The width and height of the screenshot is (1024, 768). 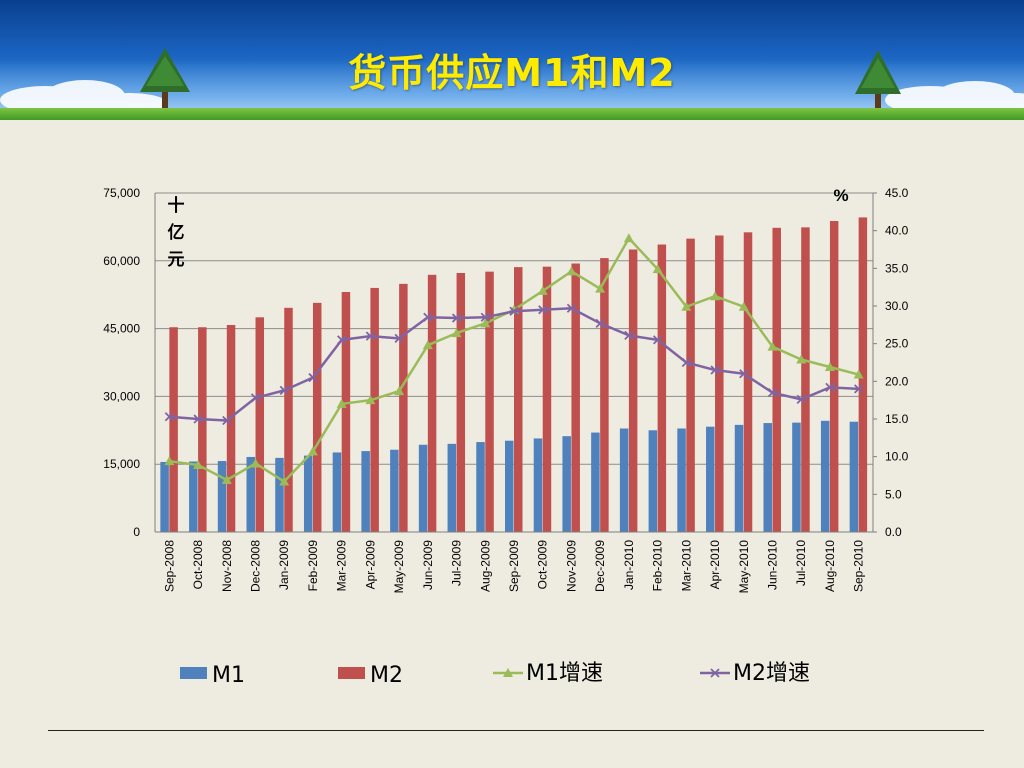 What do you see at coordinates (686, 566) in the screenshot?
I see `x-tick-label: Mar-2010` at bounding box center [686, 566].